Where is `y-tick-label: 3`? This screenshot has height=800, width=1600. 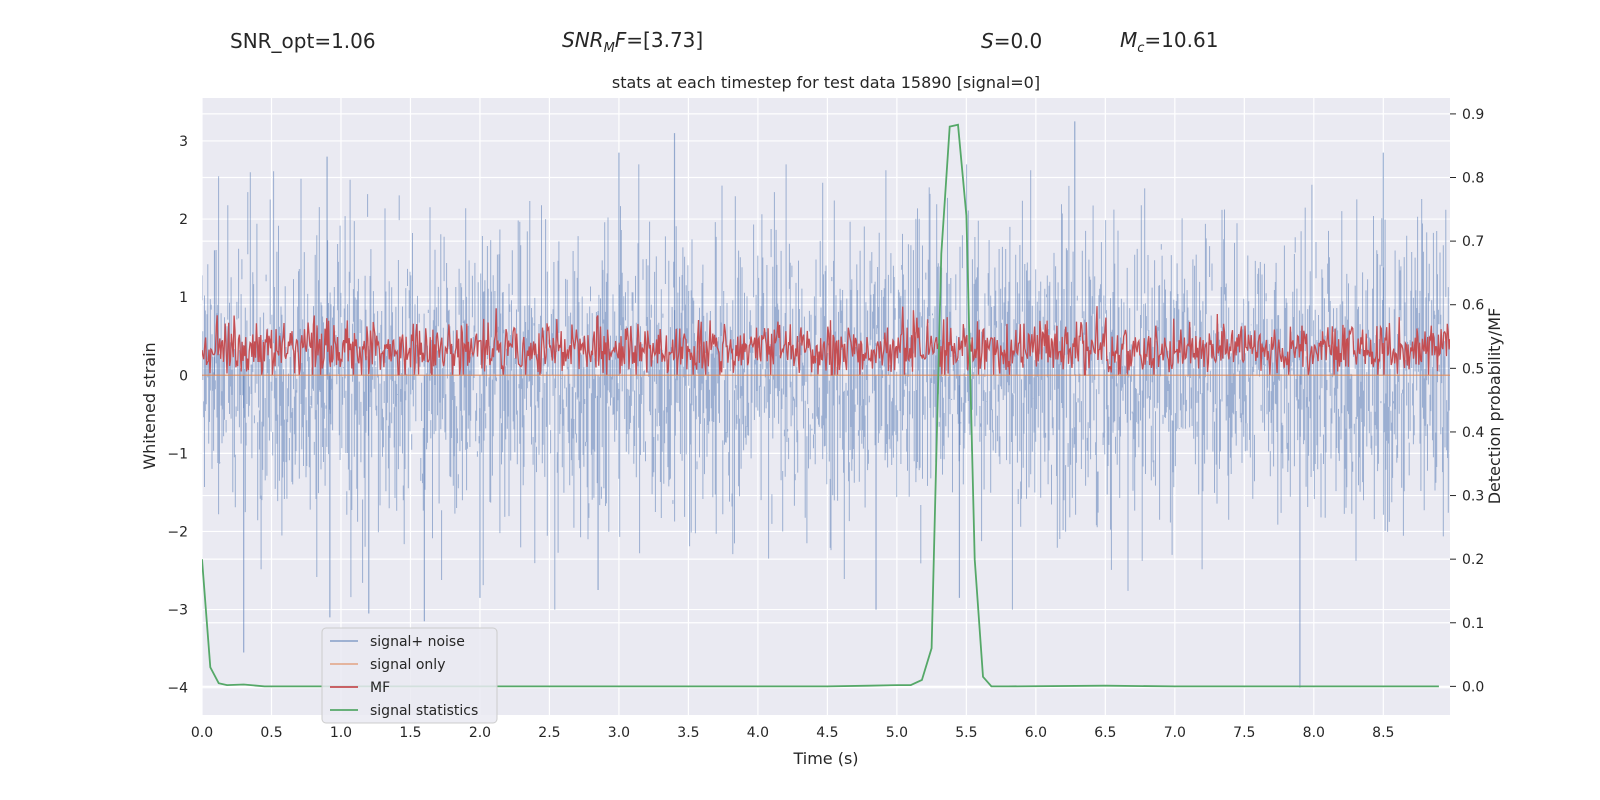
y-tick-label: 3 is located at coordinates (183, 142).